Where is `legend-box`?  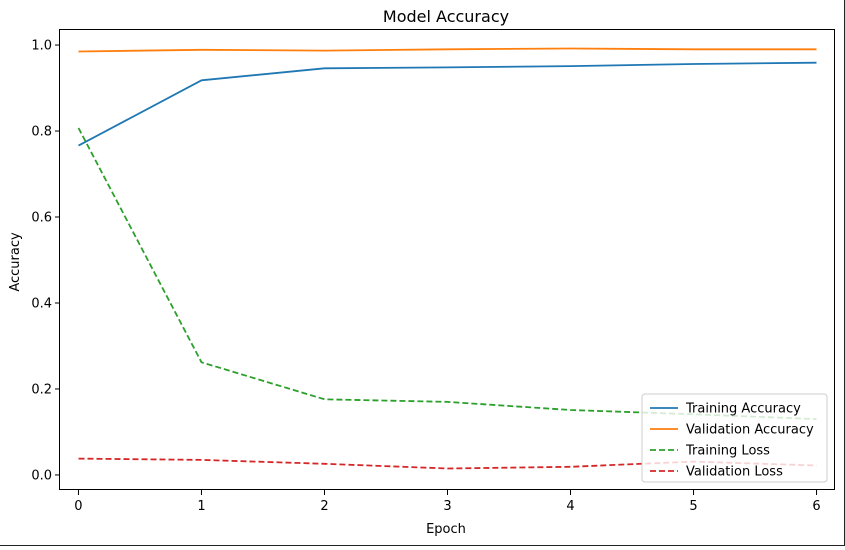
legend-box is located at coordinates (734, 438).